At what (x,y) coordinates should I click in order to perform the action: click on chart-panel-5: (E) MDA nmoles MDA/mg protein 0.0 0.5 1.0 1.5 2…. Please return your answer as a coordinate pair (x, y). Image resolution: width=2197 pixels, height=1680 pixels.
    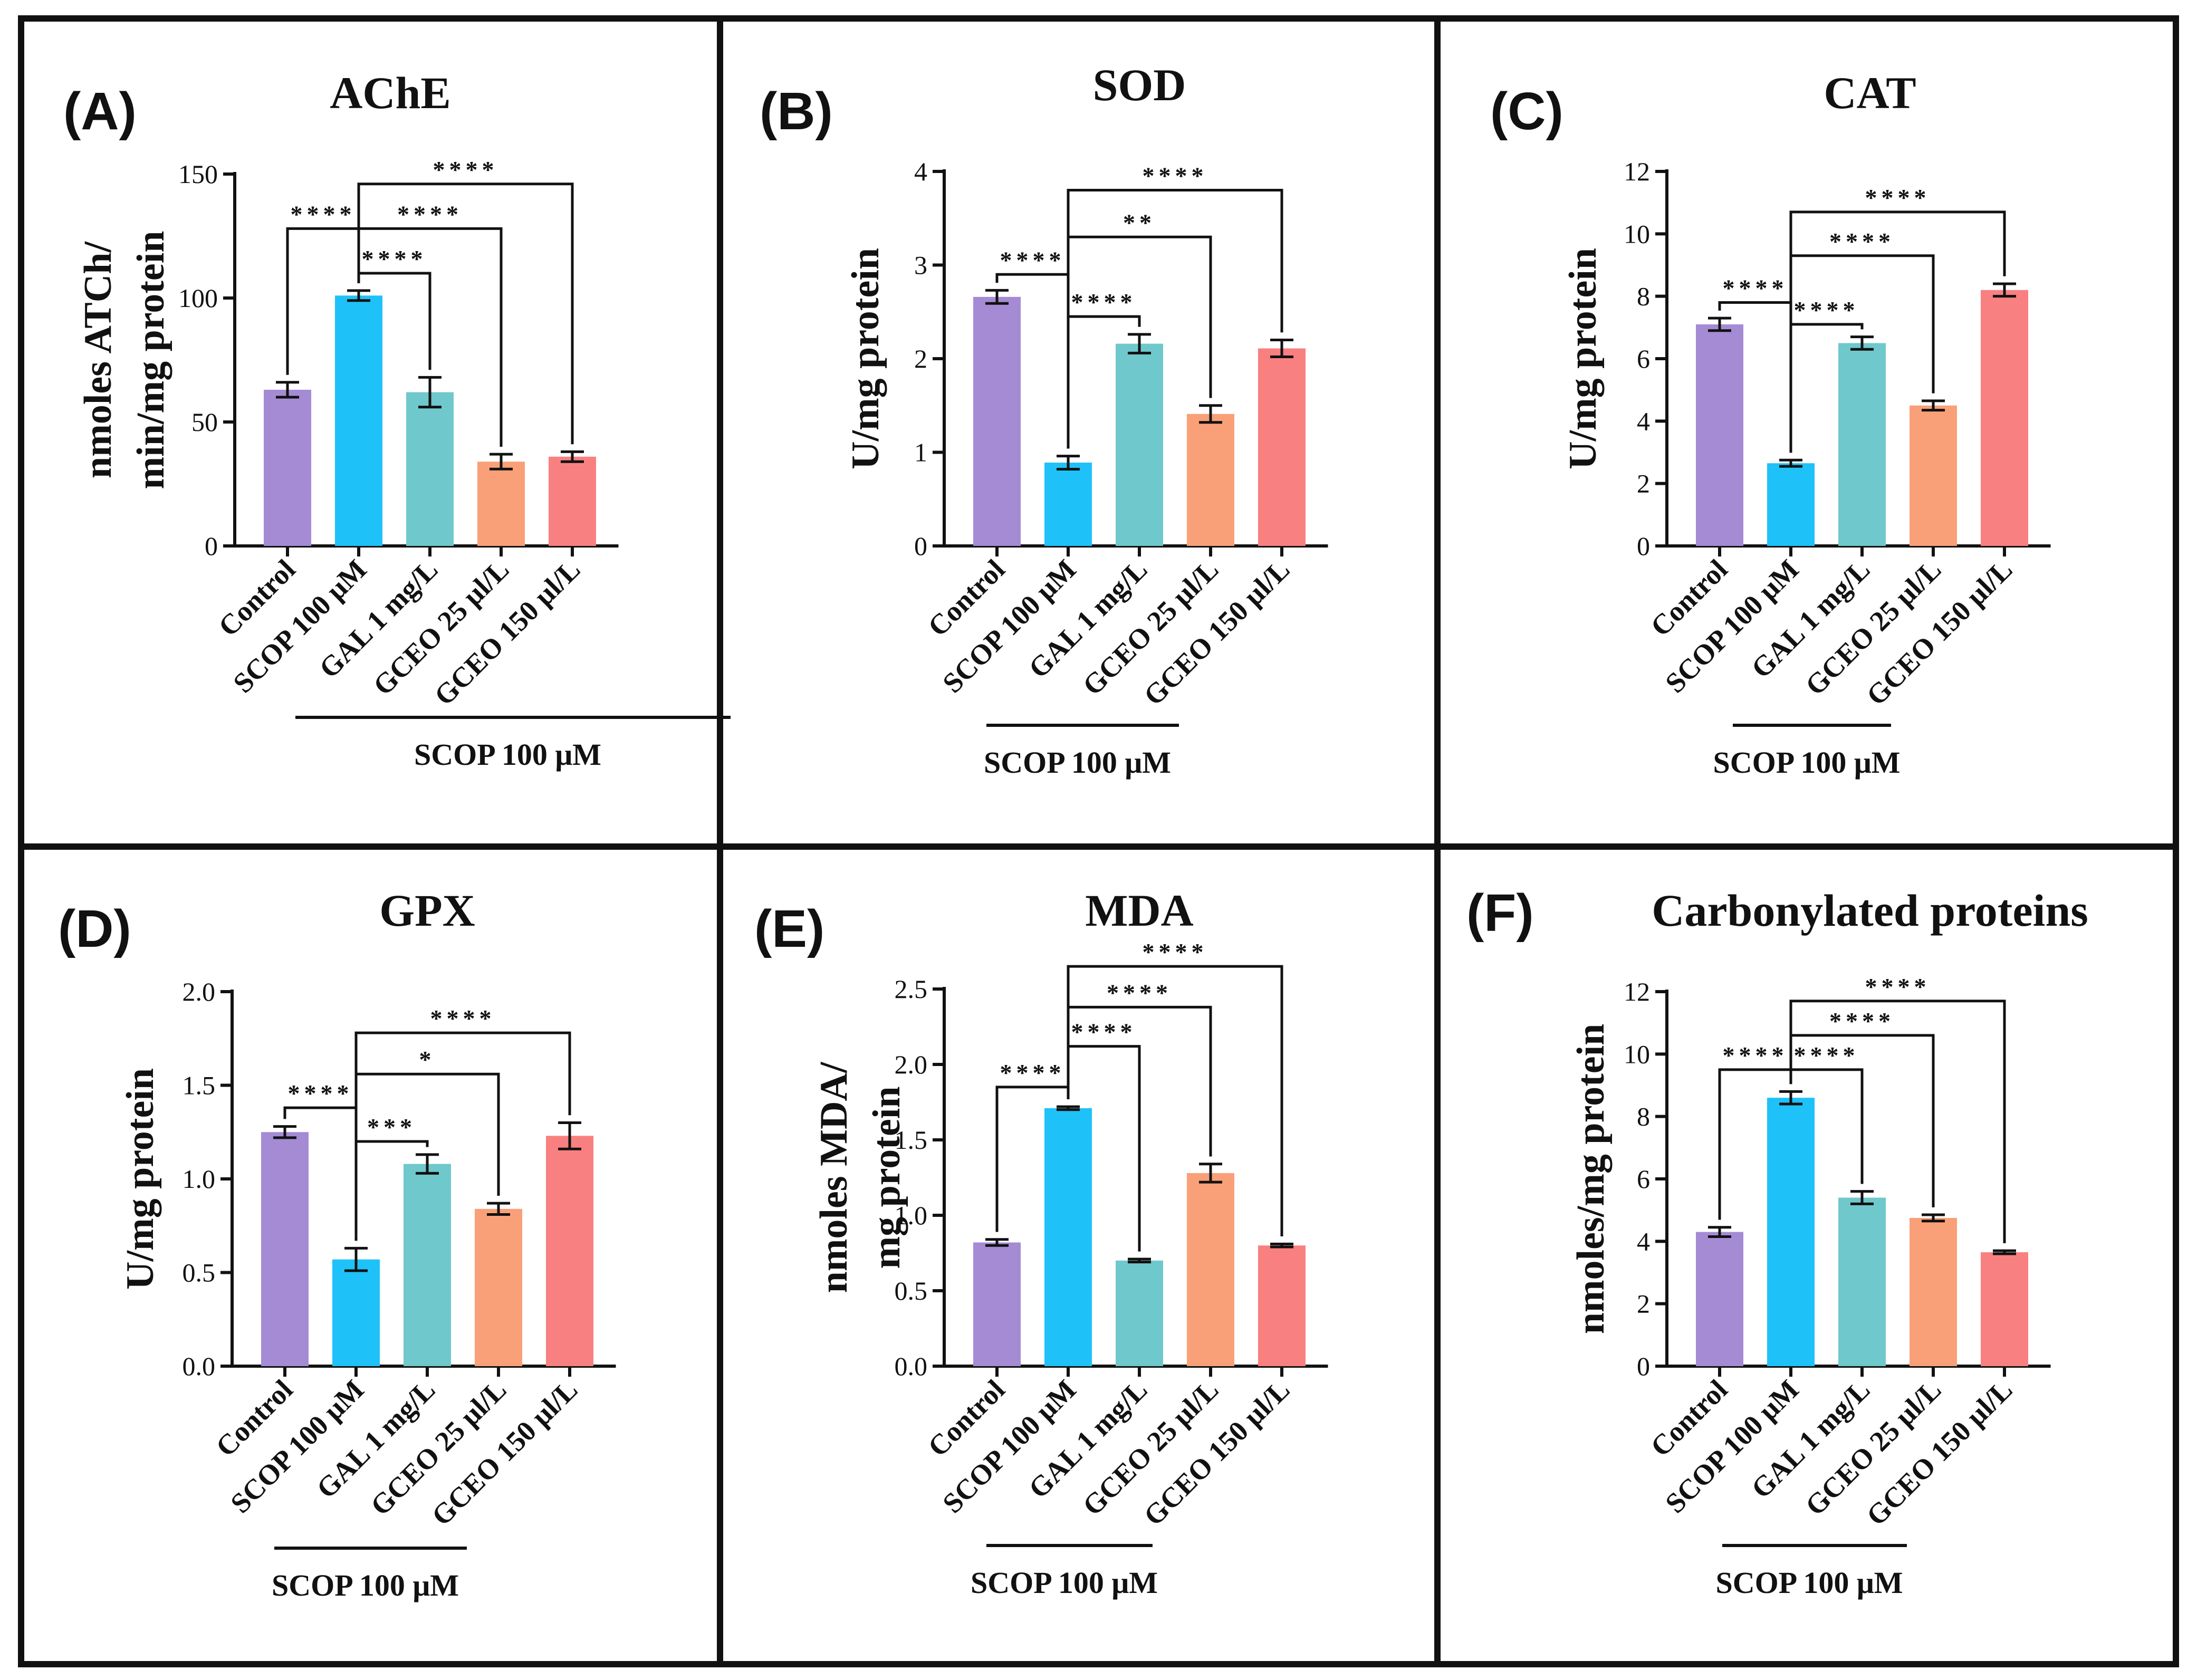
    Looking at the image, I should click on (1041, 1242).